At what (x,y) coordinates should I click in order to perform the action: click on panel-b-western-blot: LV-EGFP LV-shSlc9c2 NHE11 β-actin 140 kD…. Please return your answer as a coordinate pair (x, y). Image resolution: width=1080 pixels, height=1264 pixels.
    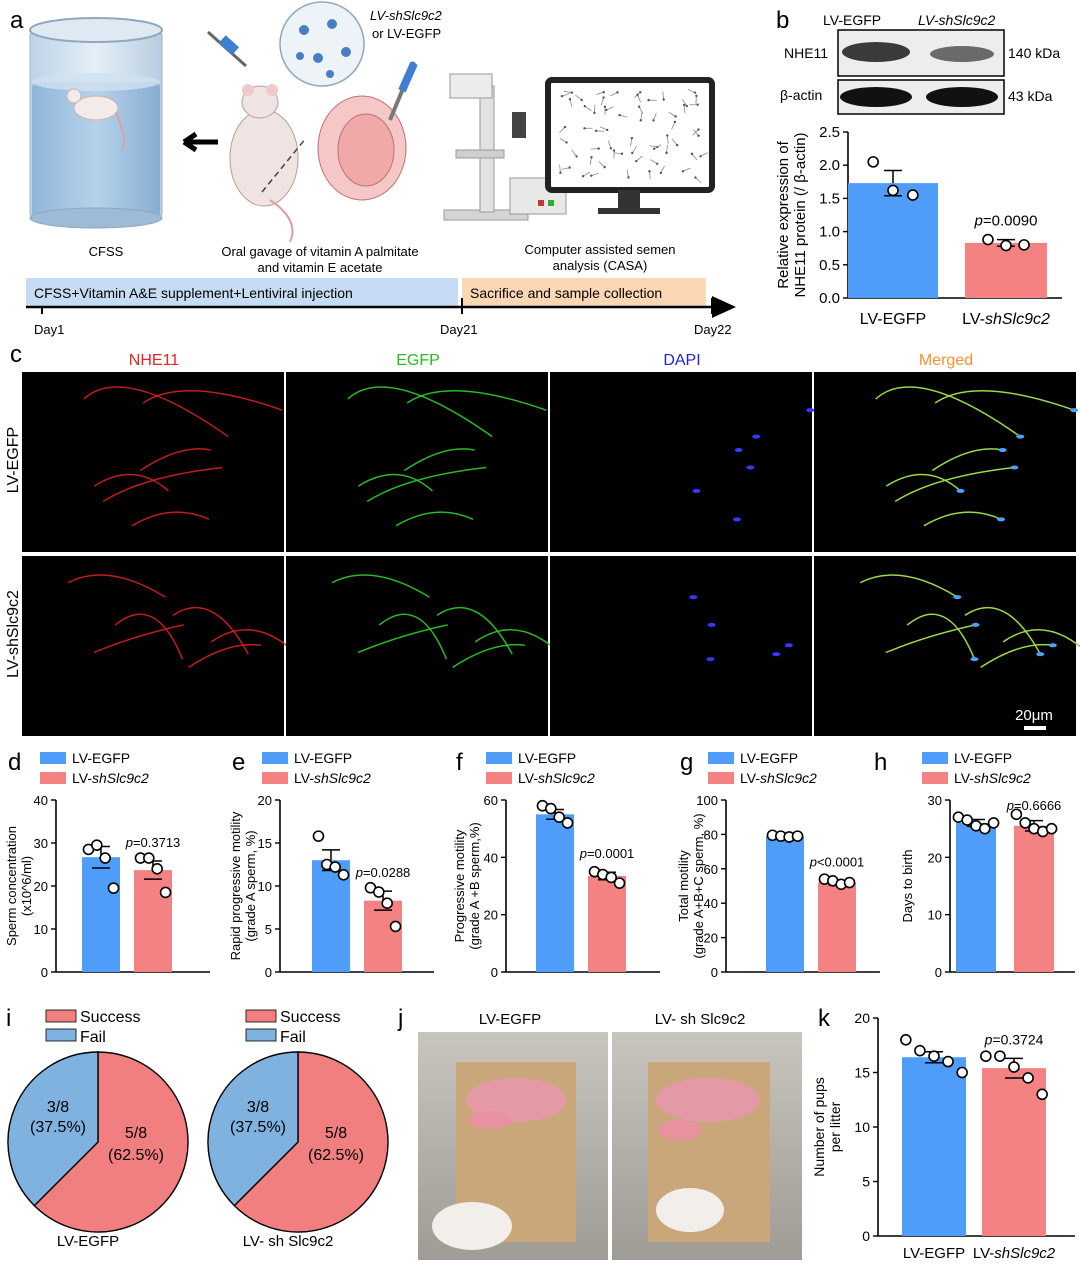
    Looking at the image, I should click on (920, 63).